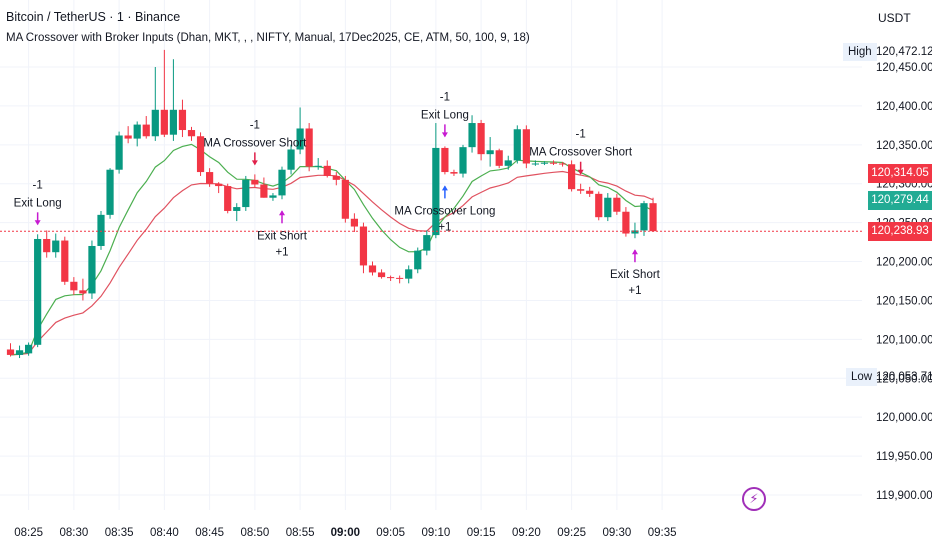 This screenshot has height=550, width=932. I want to click on signal-label: MA Crossover Short, so click(255, 143).